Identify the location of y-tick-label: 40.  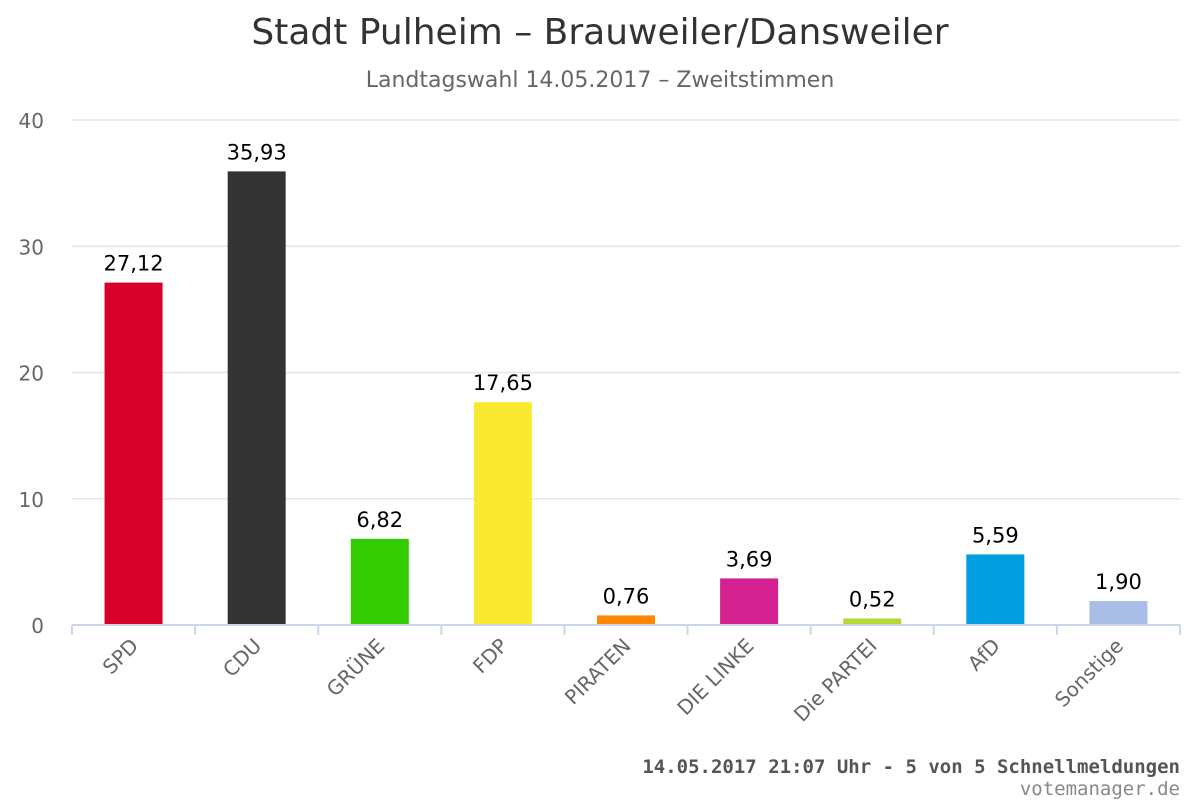
(31, 121).